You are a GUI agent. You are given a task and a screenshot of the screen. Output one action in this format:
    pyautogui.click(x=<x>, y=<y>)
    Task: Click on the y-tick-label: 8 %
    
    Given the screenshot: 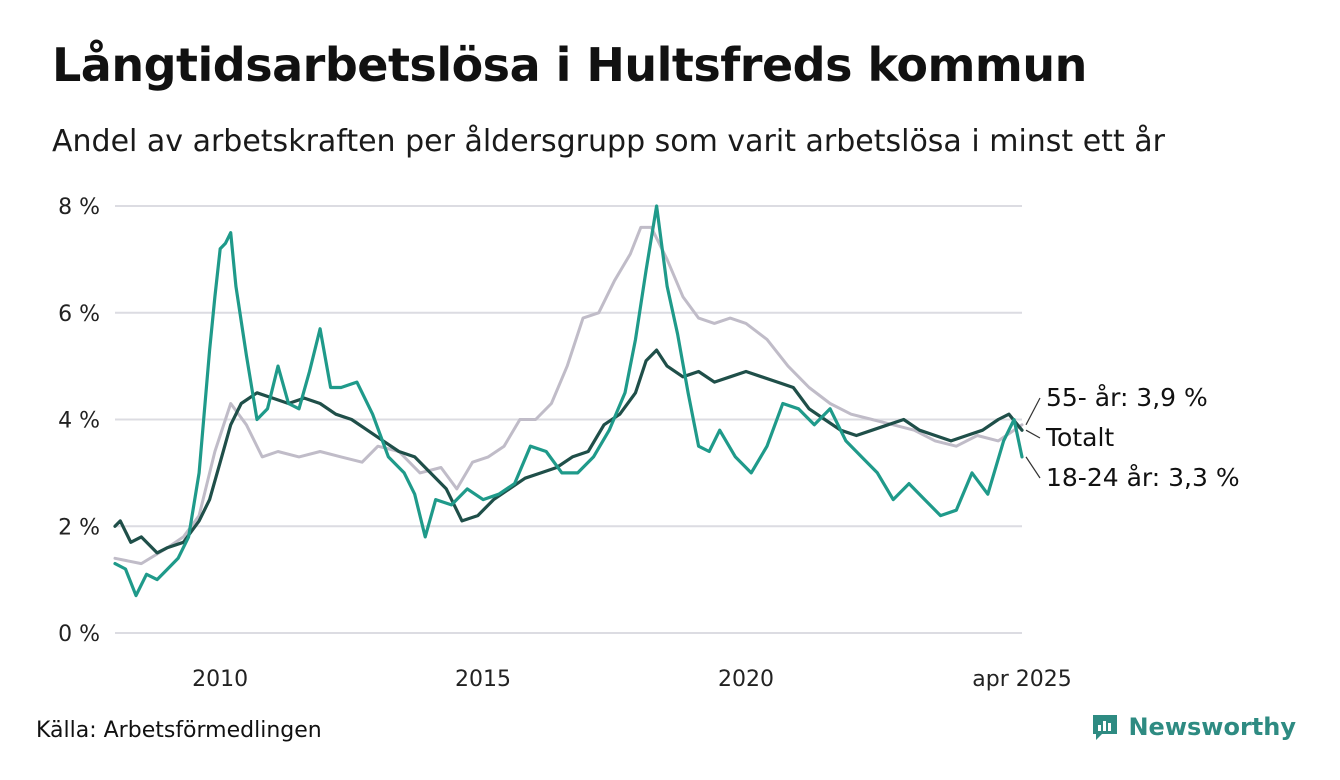 What is the action you would take?
    pyautogui.click(x=79, y=207)
    